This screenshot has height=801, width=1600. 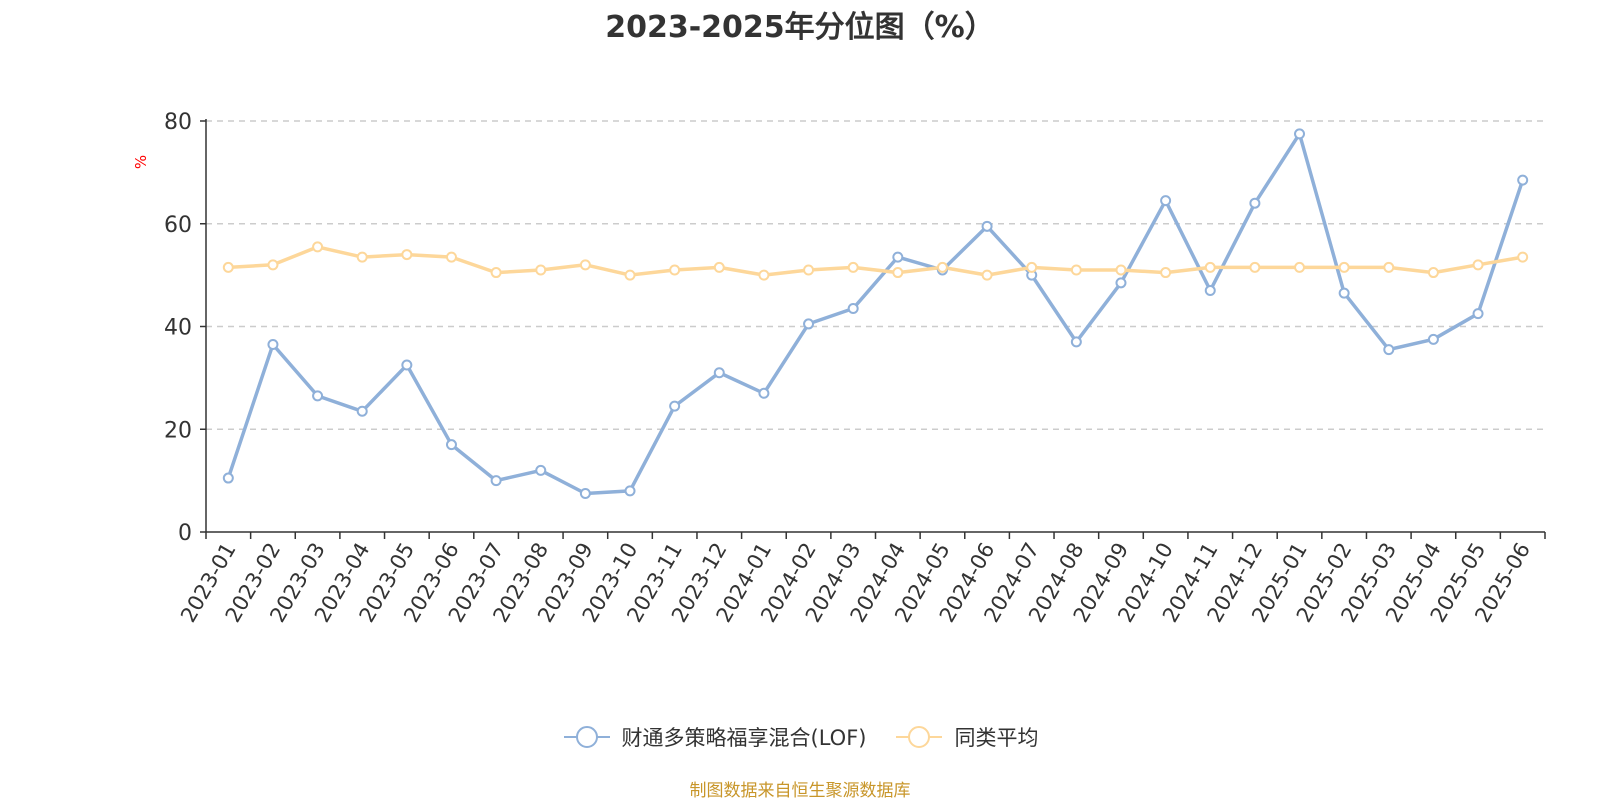 I want to click on chart-title: 2023-2025年分位图（%）, so click(x=800, y=27).